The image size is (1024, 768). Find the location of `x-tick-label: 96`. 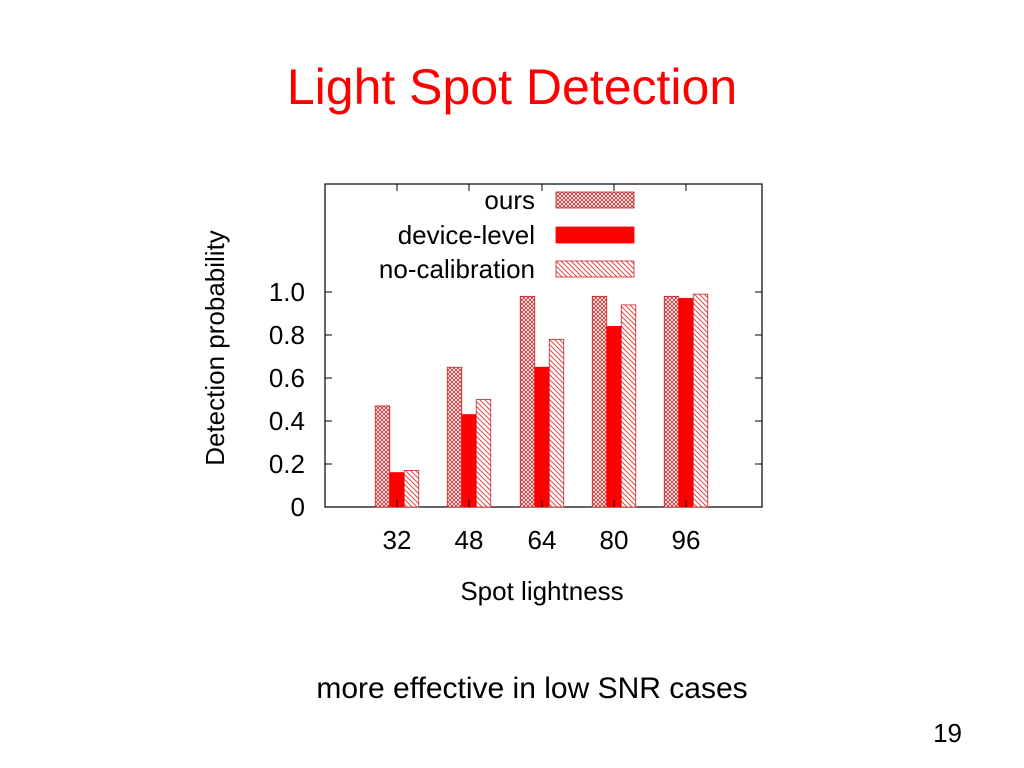

x-tick-label: 96 is located at coordinates (686, 540).